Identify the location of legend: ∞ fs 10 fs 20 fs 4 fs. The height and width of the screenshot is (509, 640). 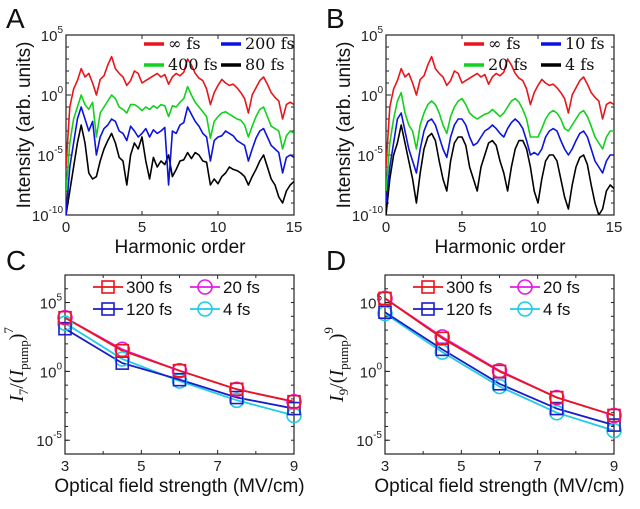
(534, 54).